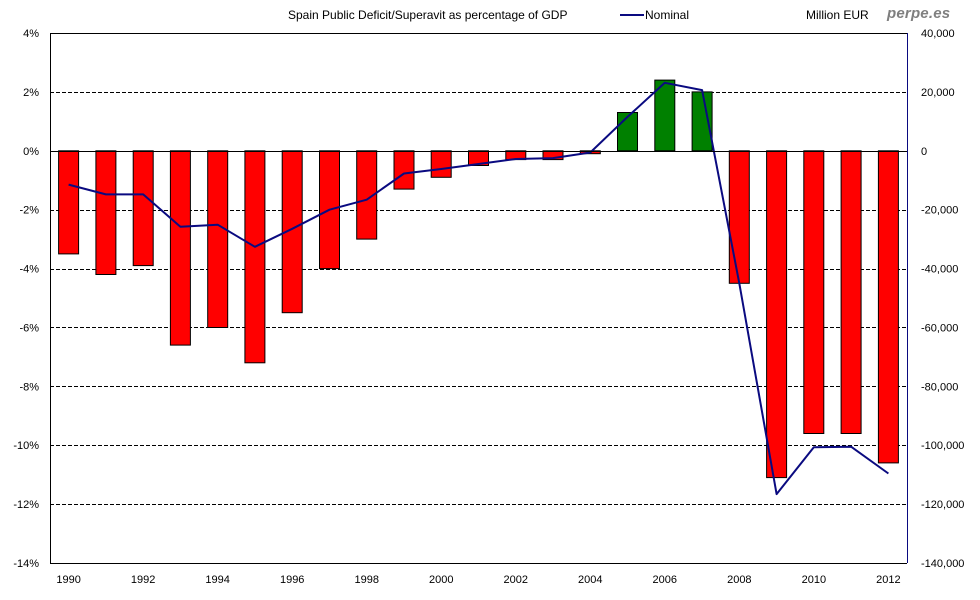 This screenshot has width=980, height=600. What do you see at coordinates (739, 217) in the screenshot?
I see `bar-2008` at bounding box center [739, 217].